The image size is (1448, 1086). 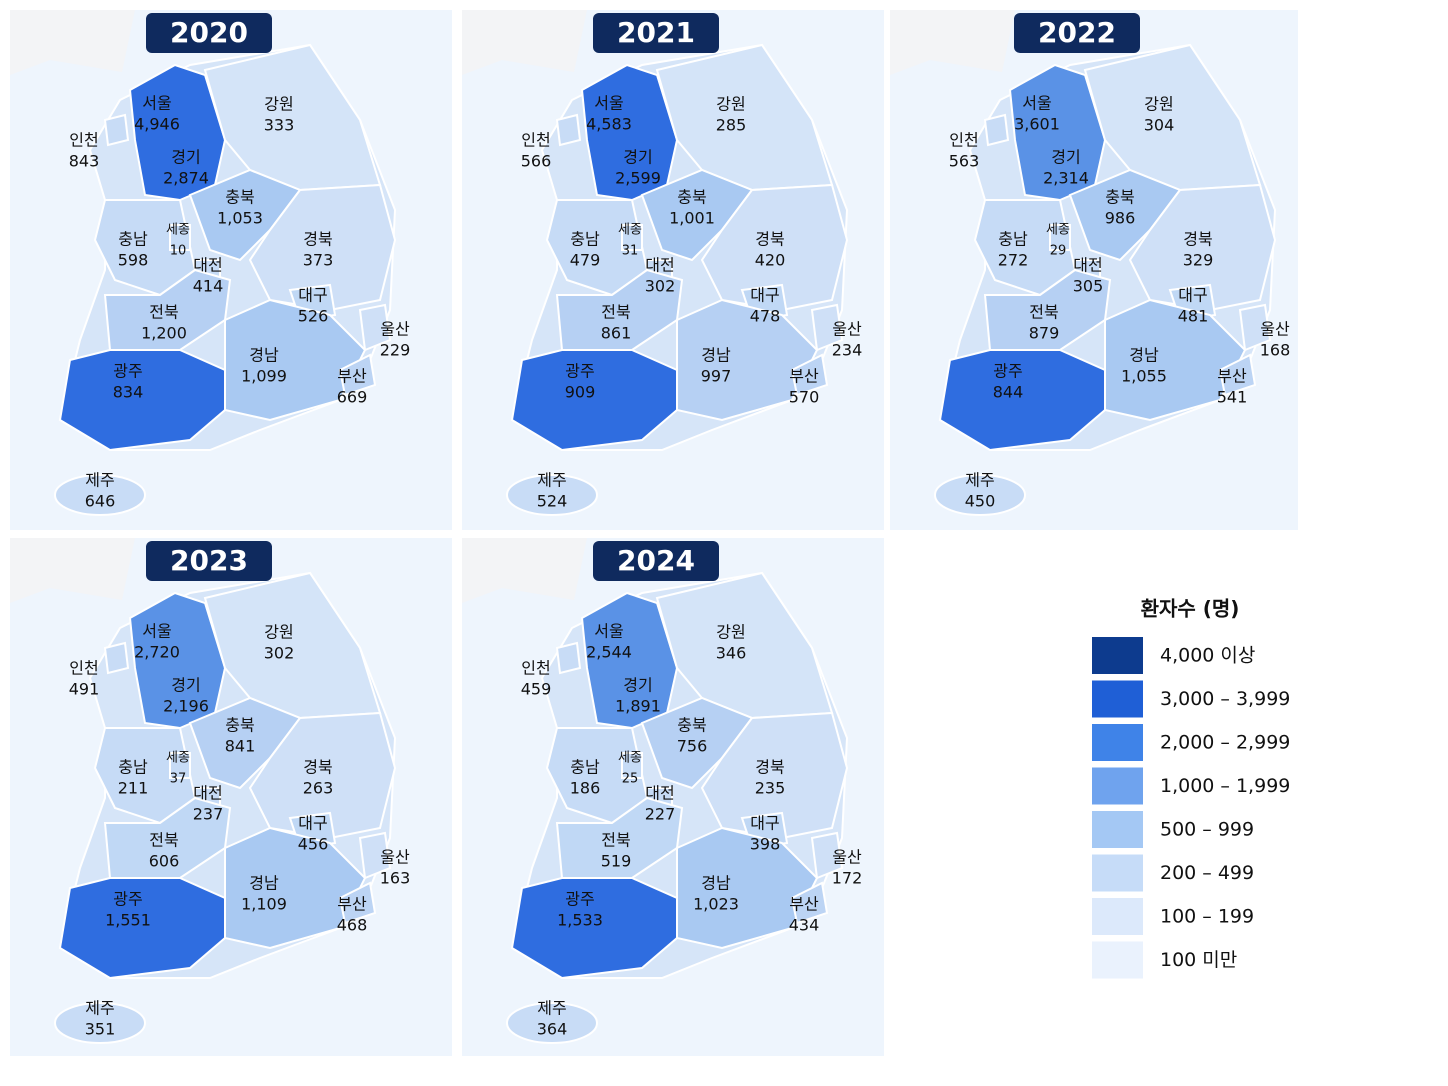 What do you see at coordinates (1197, 239) in the screenshot?
I see `region-name: 경북` at bounding box center [1197, 239].